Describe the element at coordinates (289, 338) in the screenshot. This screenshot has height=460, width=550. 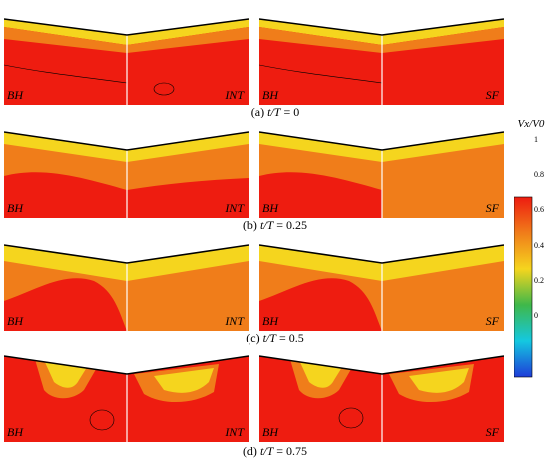
I see `caption-value: = 0.5` at that location.